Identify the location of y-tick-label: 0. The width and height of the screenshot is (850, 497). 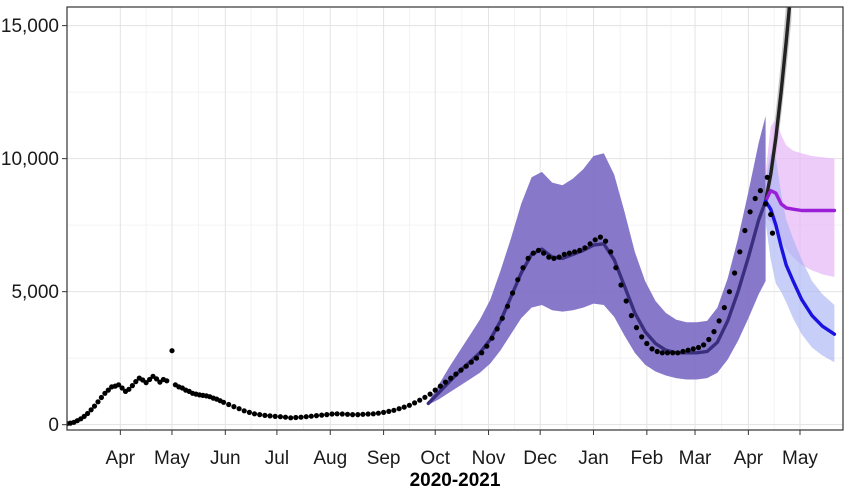
(53, 425).